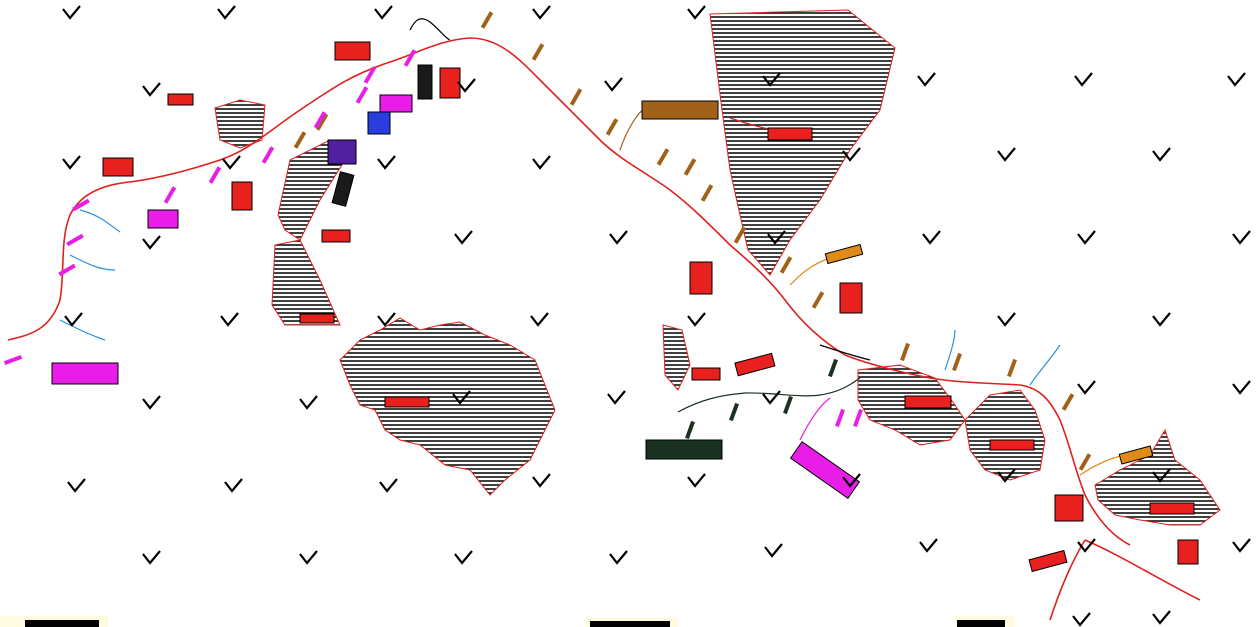  Describe the element at coordinates (769, 395) in the screenshot. I see `green-line` at that location.